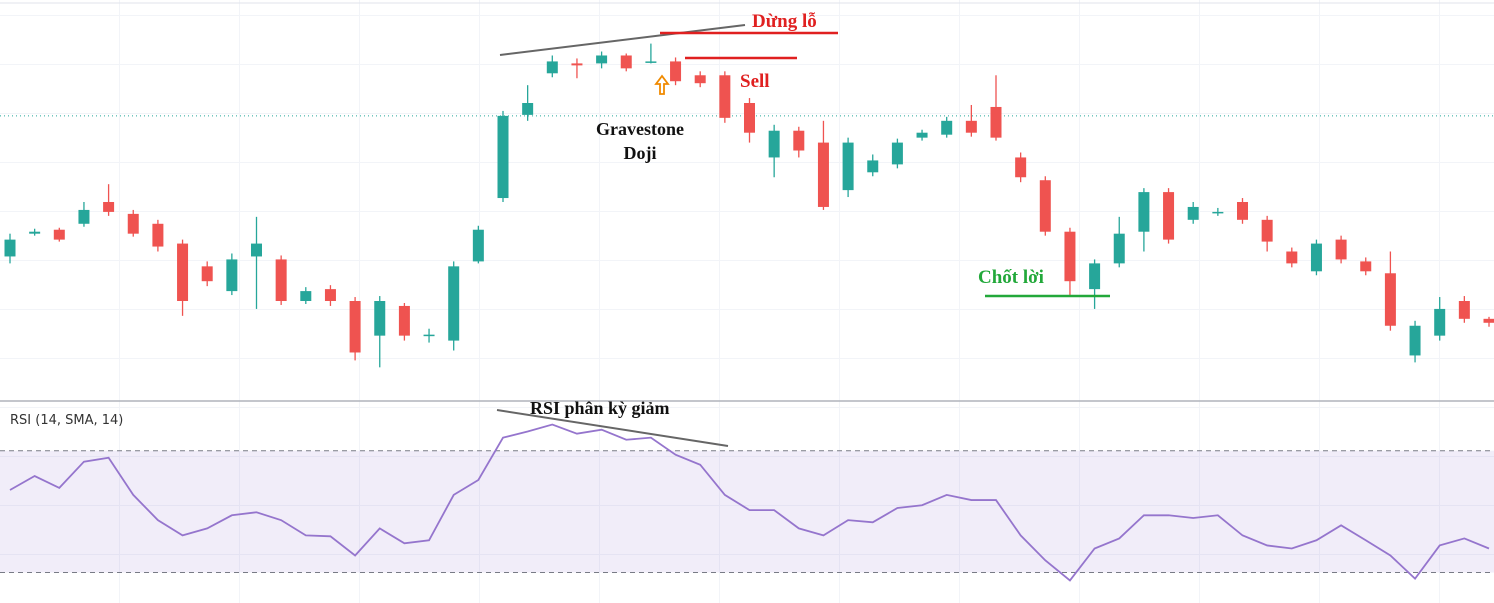 Image resolution: width=1494 pixels, height=603 pixels. Describe the element at coordinates (1011, 277) in the screenshot. I see `annotation: Chốt lời` at that location.